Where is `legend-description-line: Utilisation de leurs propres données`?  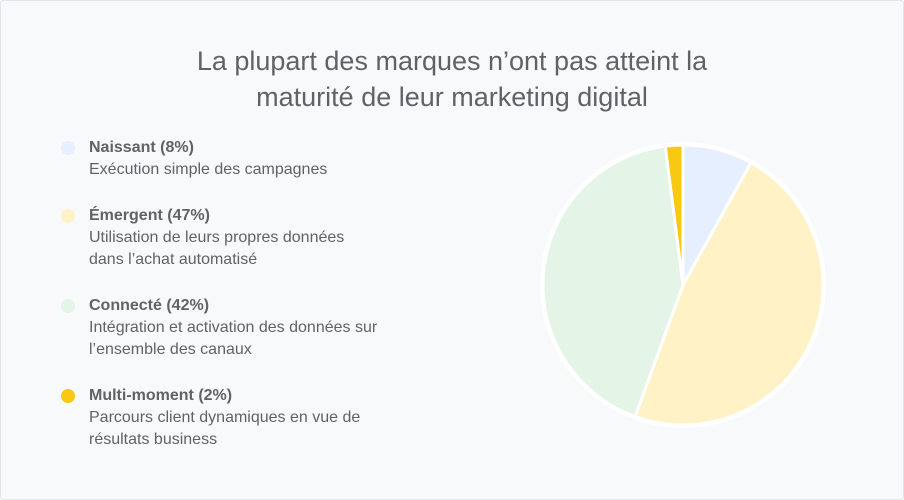
legend-description-line: Utilisation de leurs propres données is located at coordinates (217, 237).